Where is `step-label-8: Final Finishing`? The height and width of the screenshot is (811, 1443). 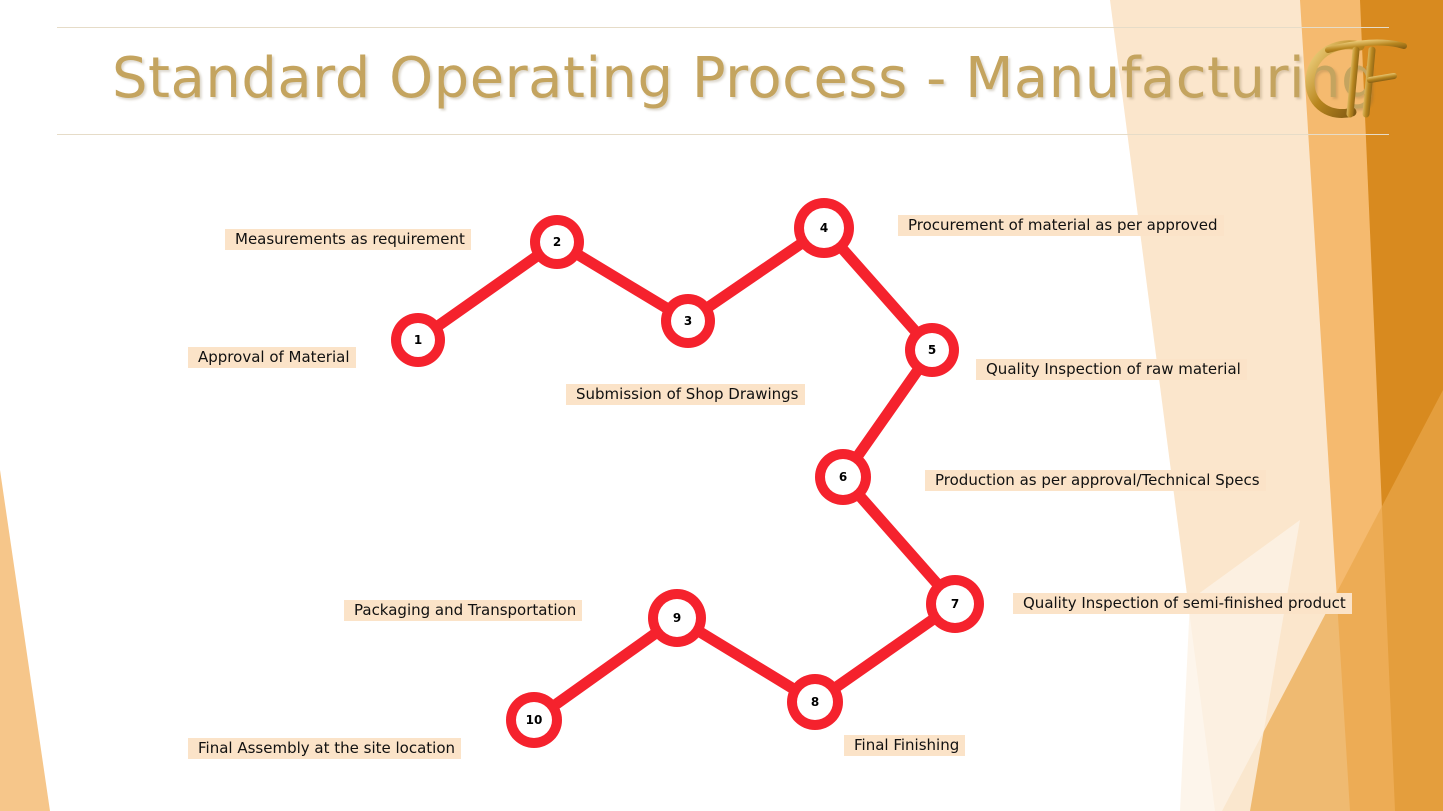
step-label-8: Final Finishing is located at coordinates (905, 745).